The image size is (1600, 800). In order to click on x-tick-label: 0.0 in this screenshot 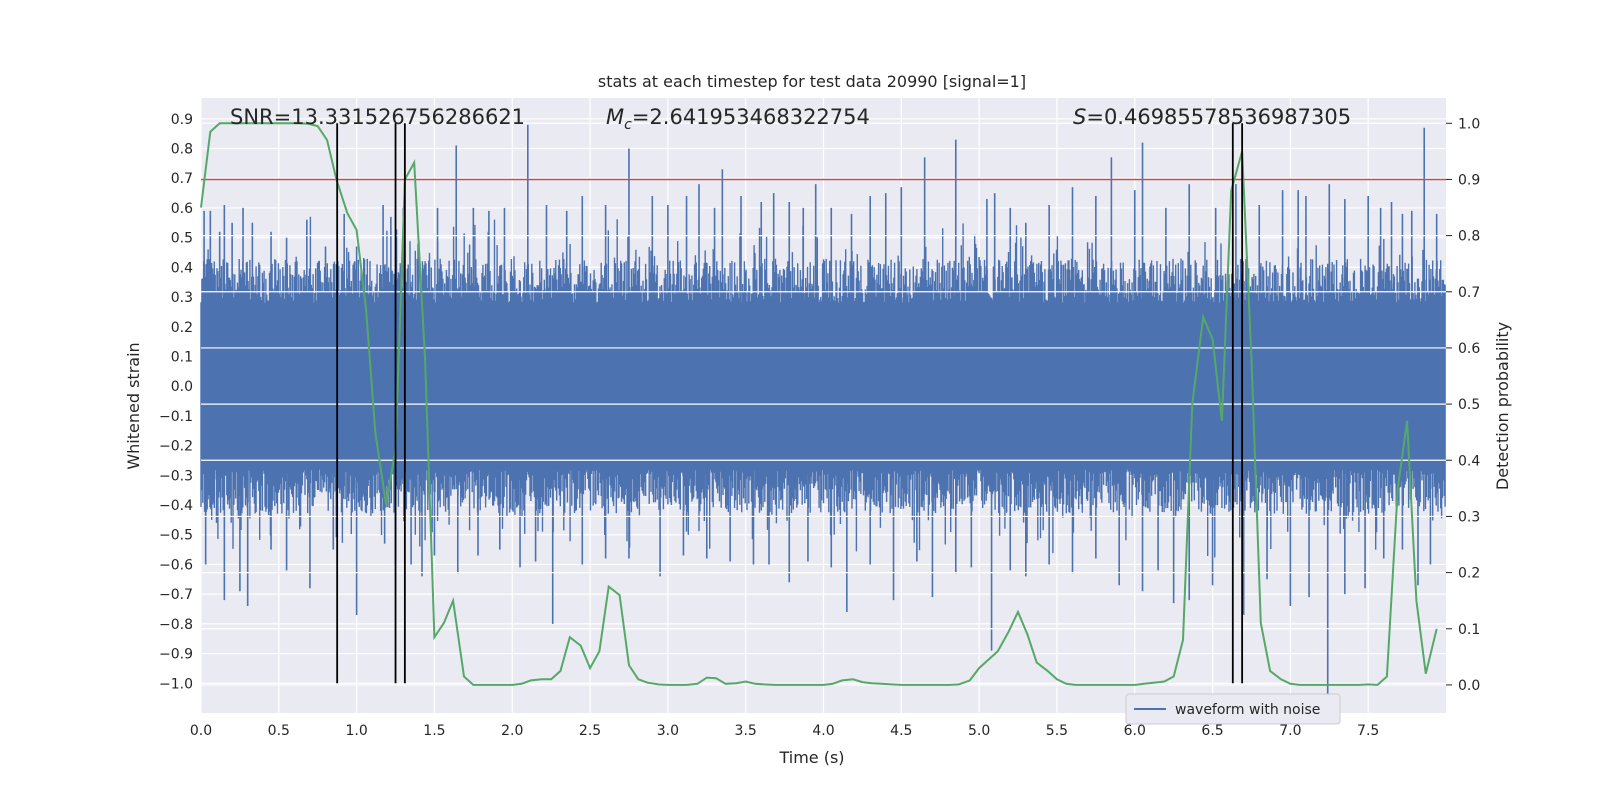, I will do `click(201, 731)`.